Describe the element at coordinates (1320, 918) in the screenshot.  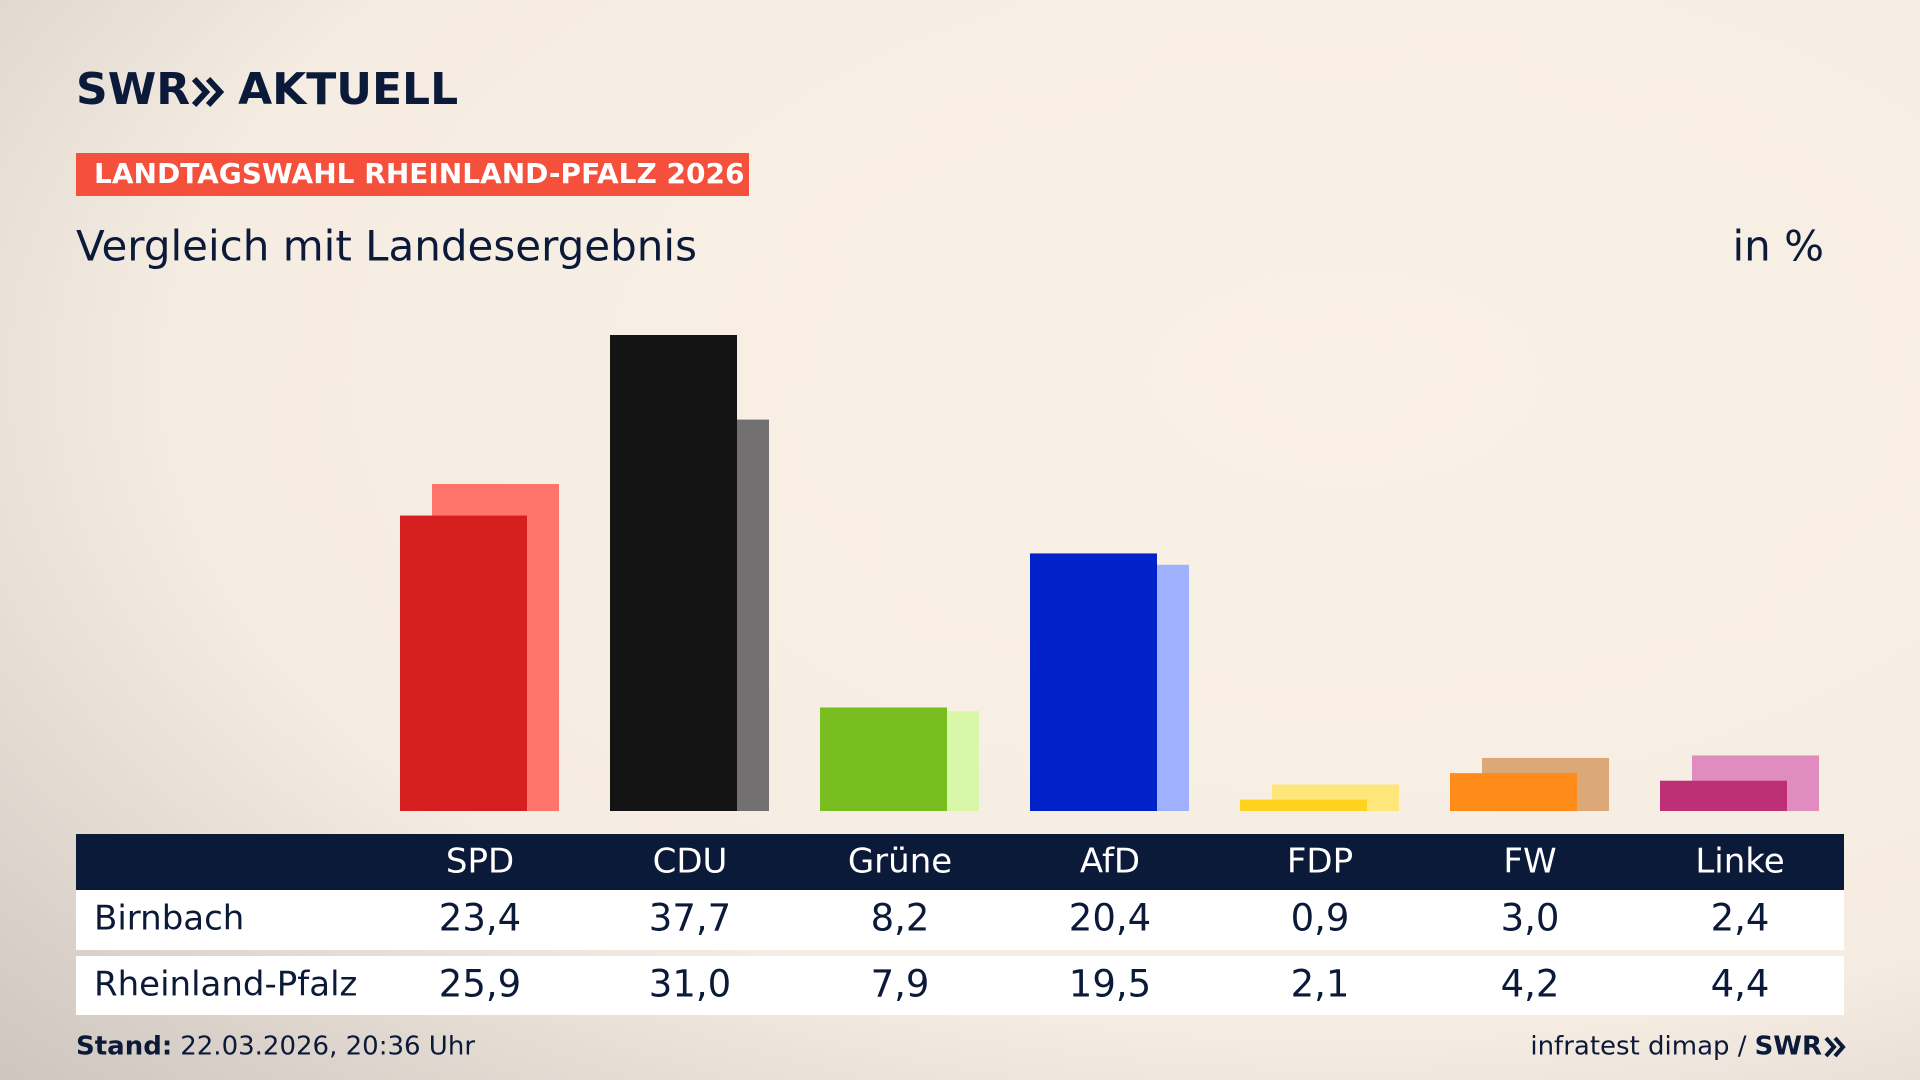
I see `value-label: 0,9` at that location.